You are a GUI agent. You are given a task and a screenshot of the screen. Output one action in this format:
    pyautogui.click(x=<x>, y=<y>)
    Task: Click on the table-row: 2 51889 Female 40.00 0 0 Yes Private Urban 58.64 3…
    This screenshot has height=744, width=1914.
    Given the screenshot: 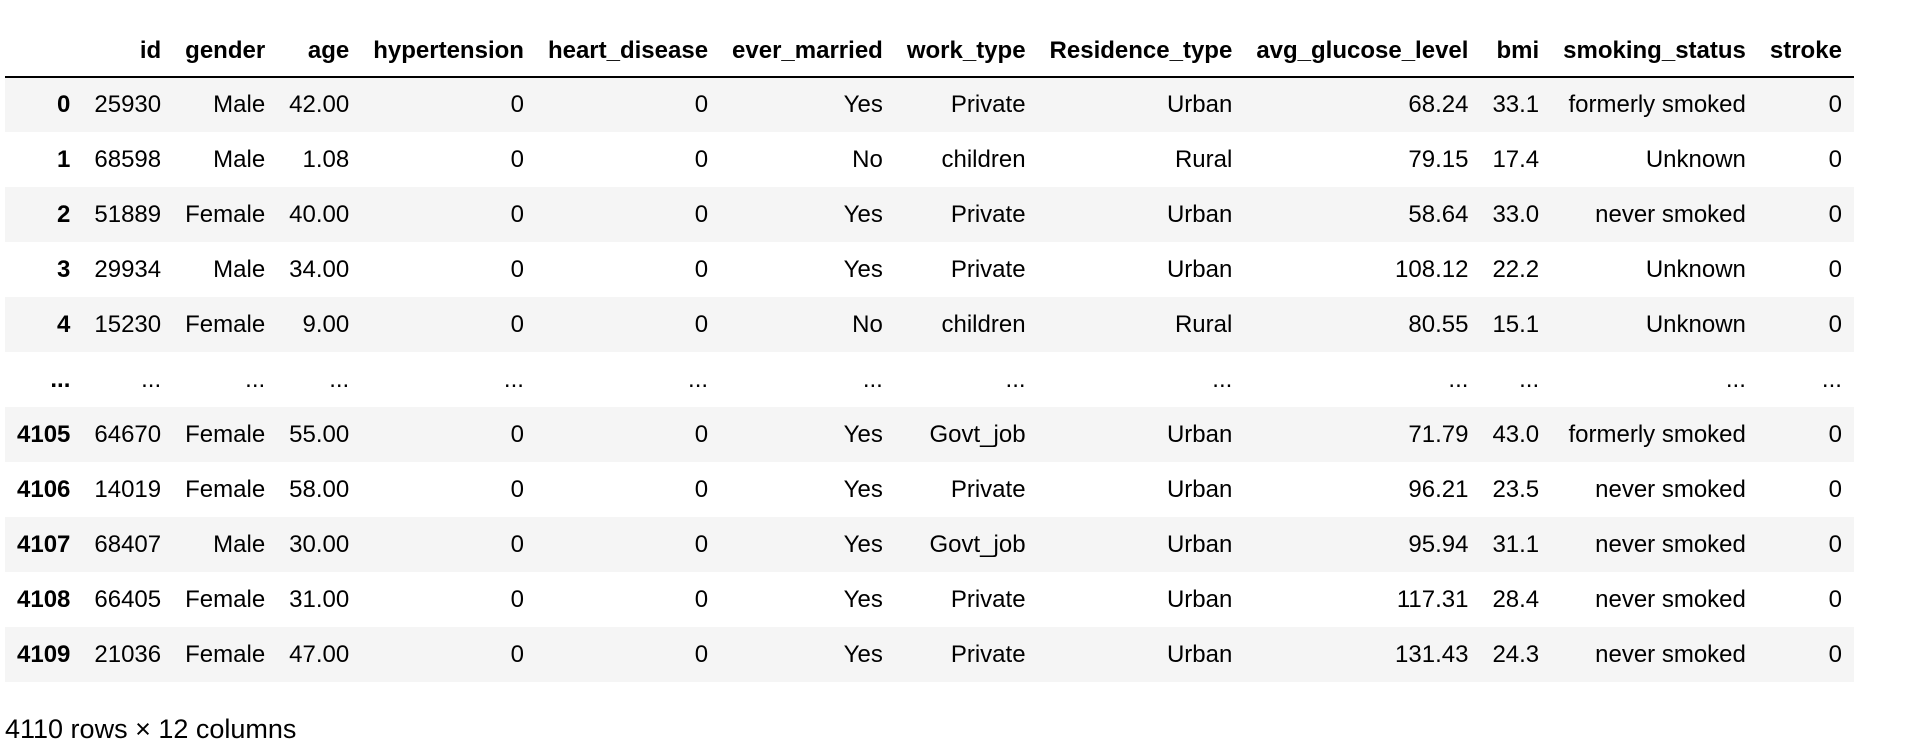 What is the action you would take?
    pyautogui.click(x=929, y=214)
    